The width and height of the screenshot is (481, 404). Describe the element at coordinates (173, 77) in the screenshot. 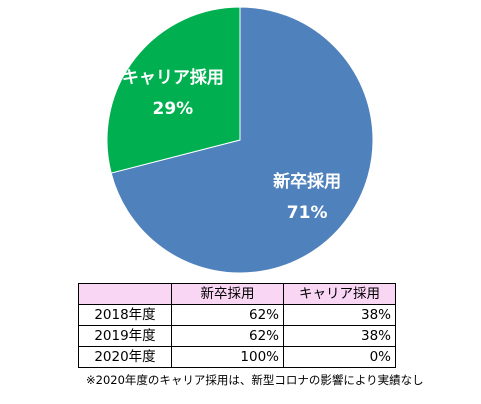

I see `slice-category-label: キャリア採用` at that location.